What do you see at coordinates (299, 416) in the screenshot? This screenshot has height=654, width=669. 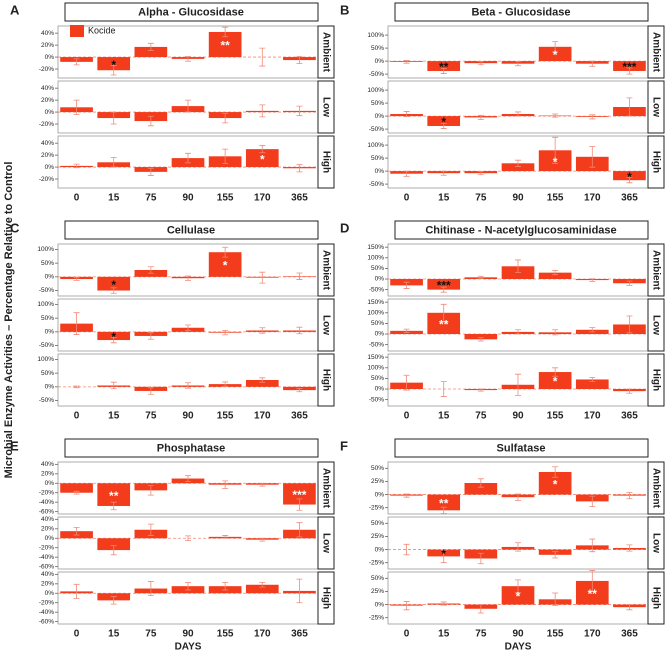 I see `x-tick-label: 365` at bounding box center [299, 416].